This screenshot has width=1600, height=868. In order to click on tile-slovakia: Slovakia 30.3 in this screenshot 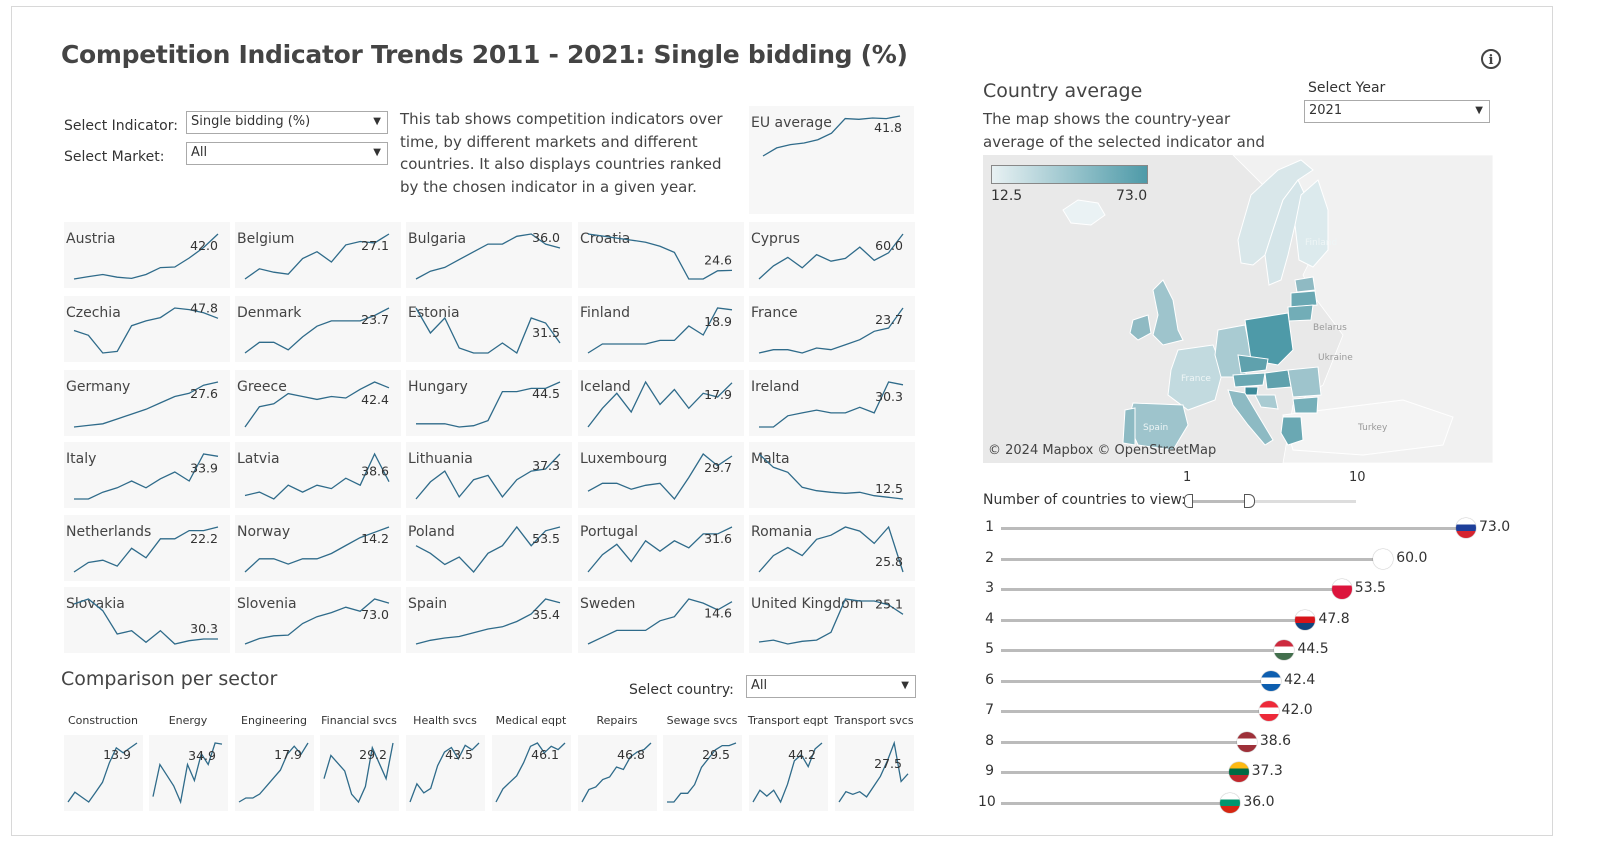, I will do `click(147, 620)`.